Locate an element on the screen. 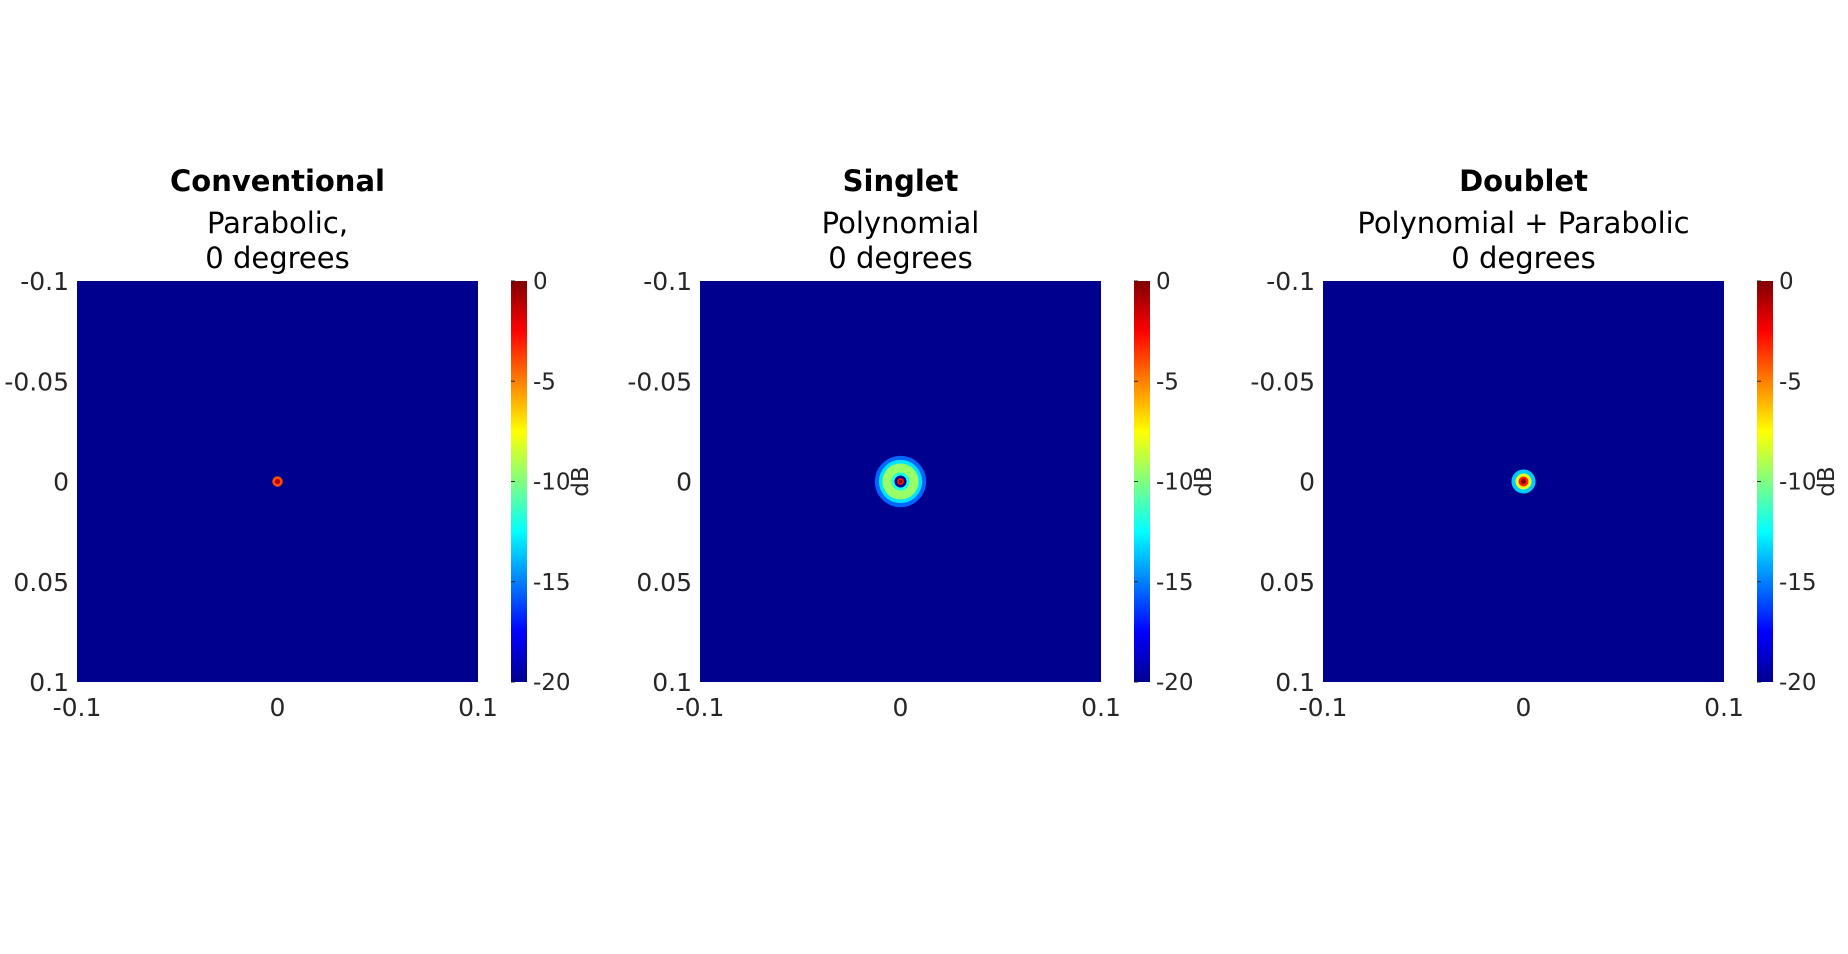  chart-title: Singlet is located at coordinates (901, 181).